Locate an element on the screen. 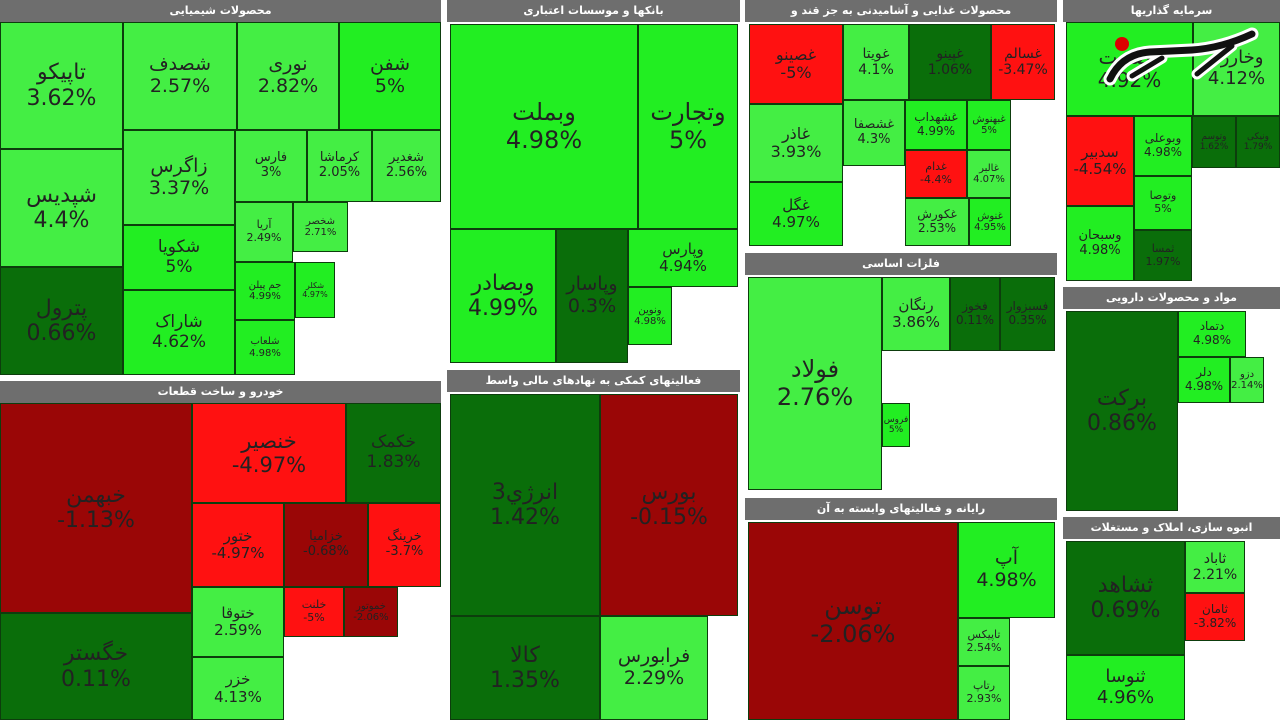 Image resolution: width=1280 pixels, height=720 pixels. stock-tile: فروس 5% is located at coordinates (896, 425).